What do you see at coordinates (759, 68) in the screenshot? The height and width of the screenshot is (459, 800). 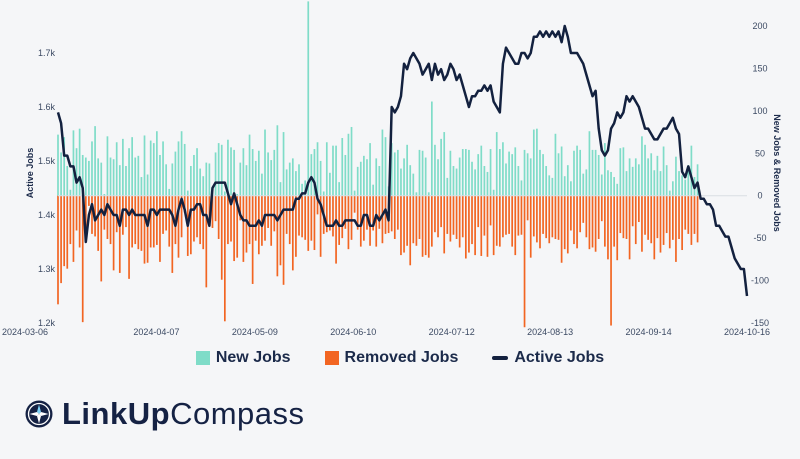 I see `right-axis-tick-label: 150` at bounding box center [759, 68].